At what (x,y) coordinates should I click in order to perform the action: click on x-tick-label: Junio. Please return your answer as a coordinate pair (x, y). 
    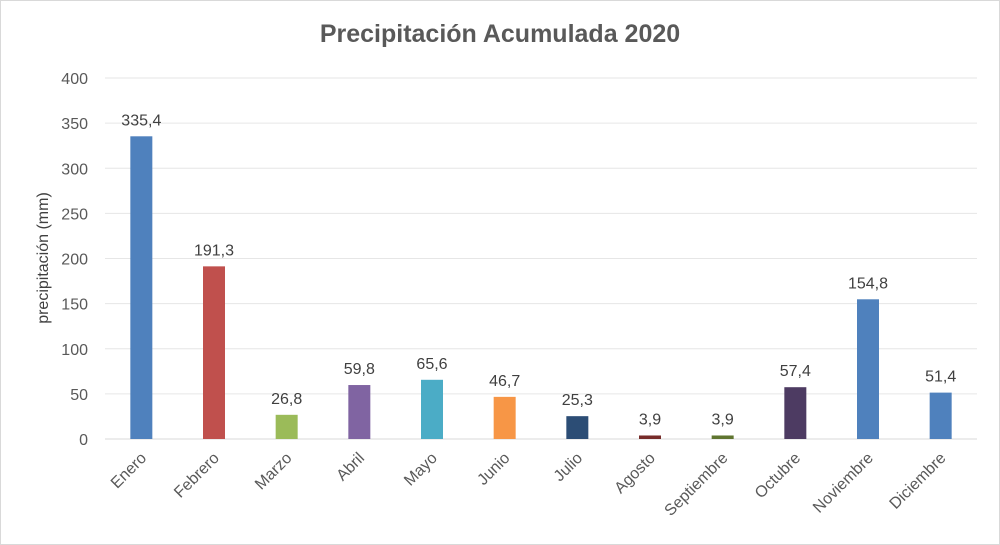
    Looking at the image, I should click on (493, 469).